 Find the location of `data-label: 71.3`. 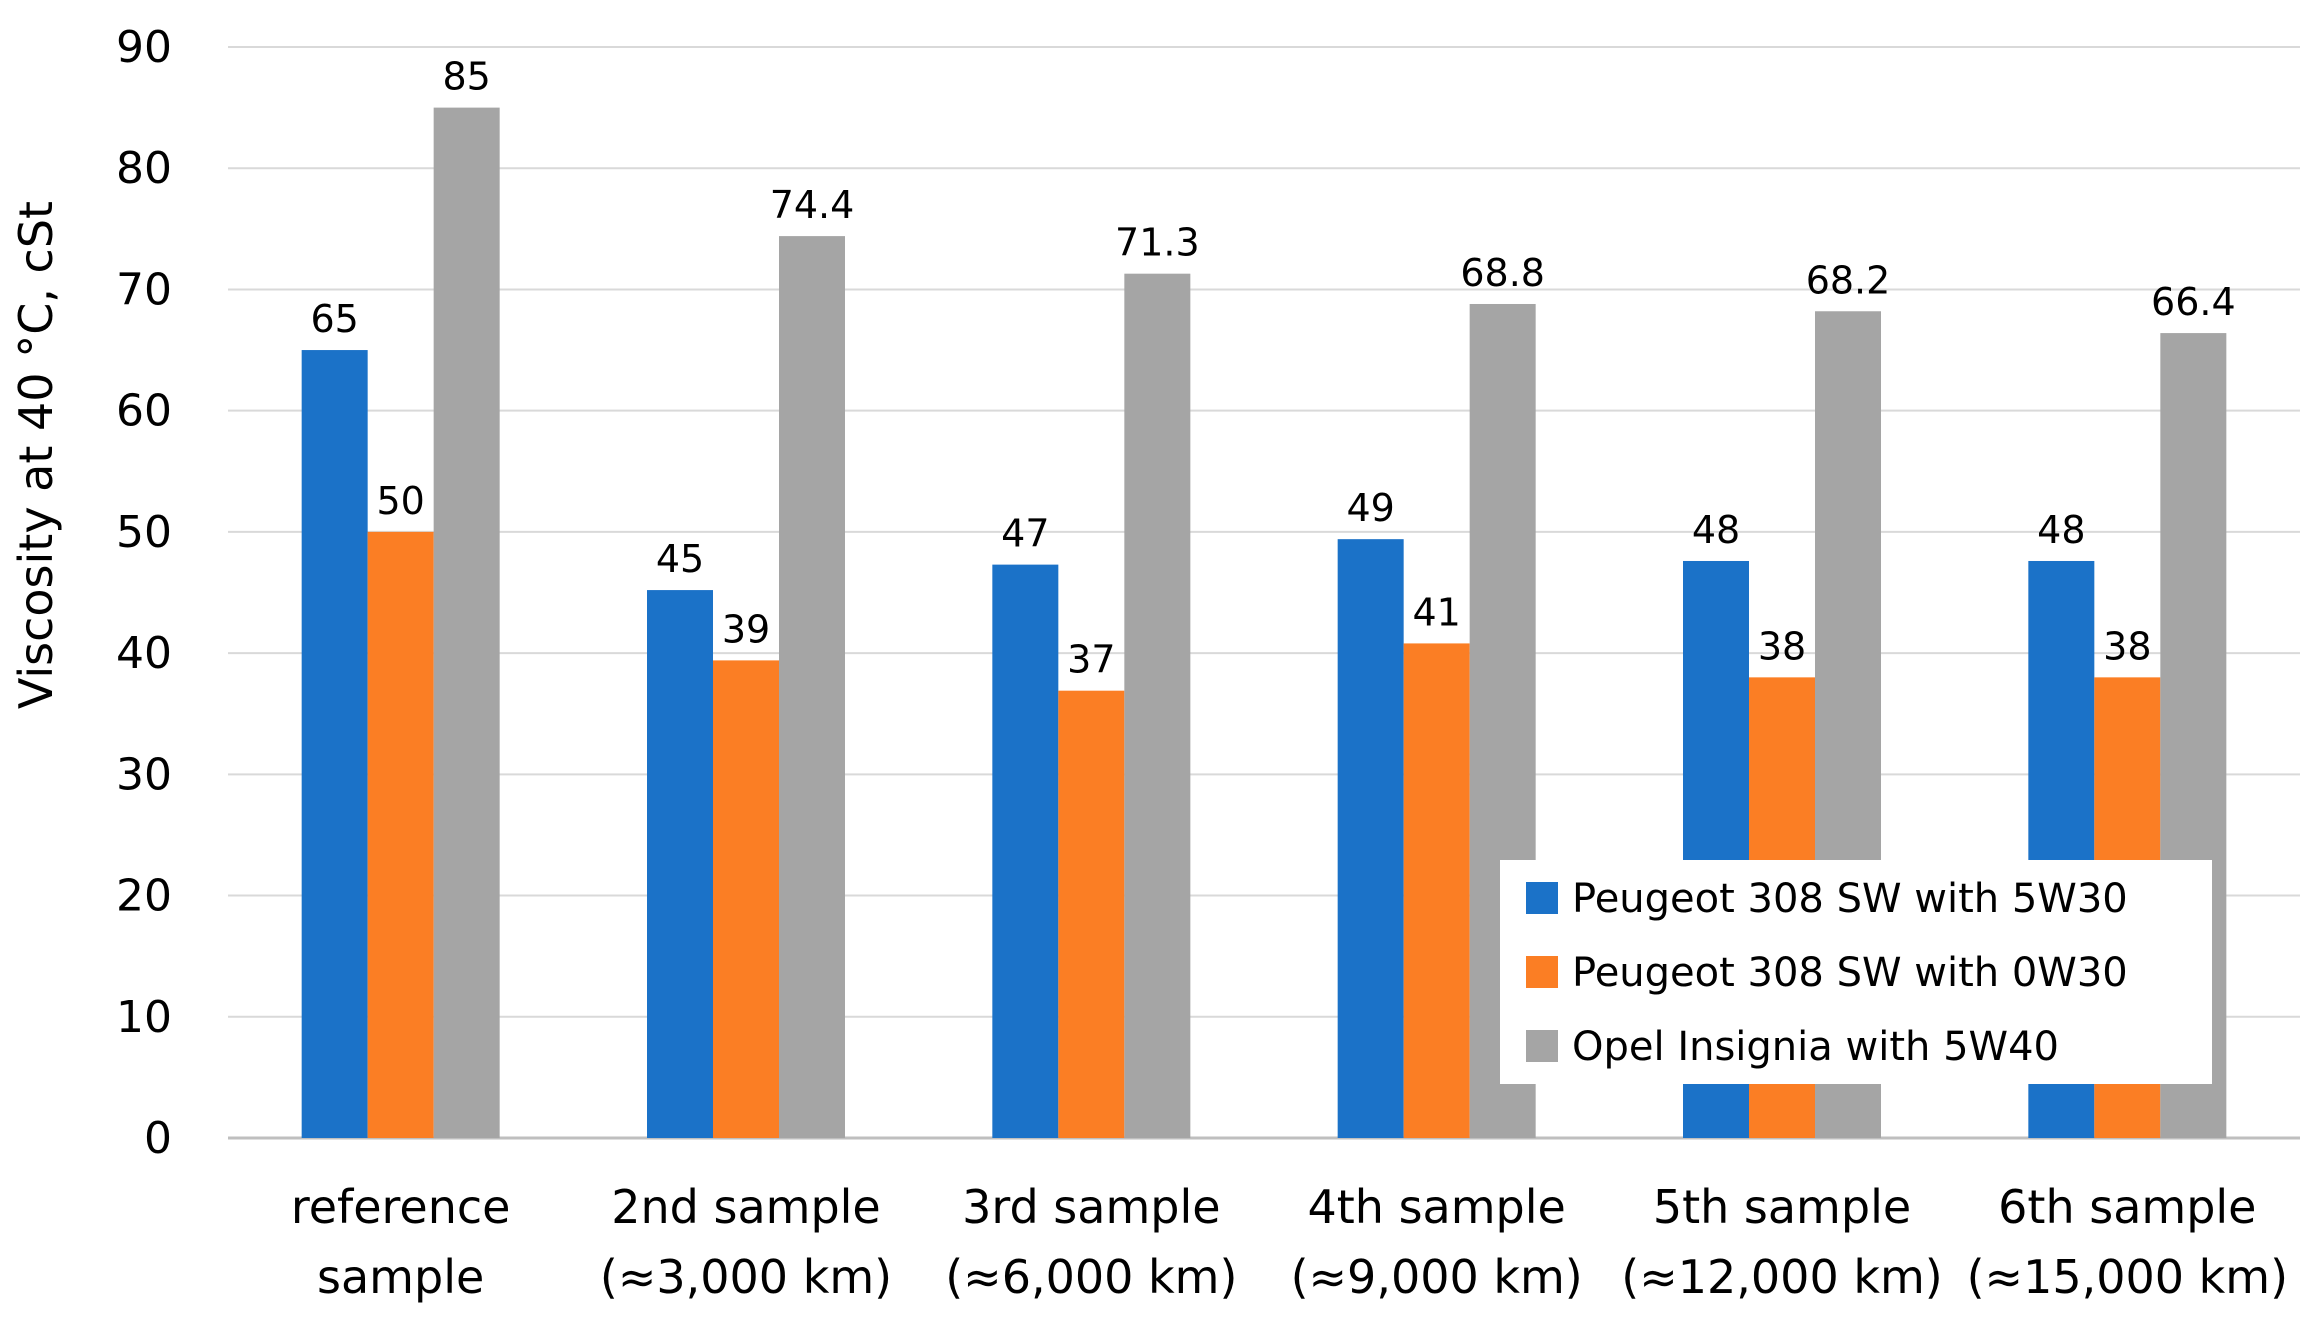

data-label: 71.3 is located at coordinates (1157, 243).